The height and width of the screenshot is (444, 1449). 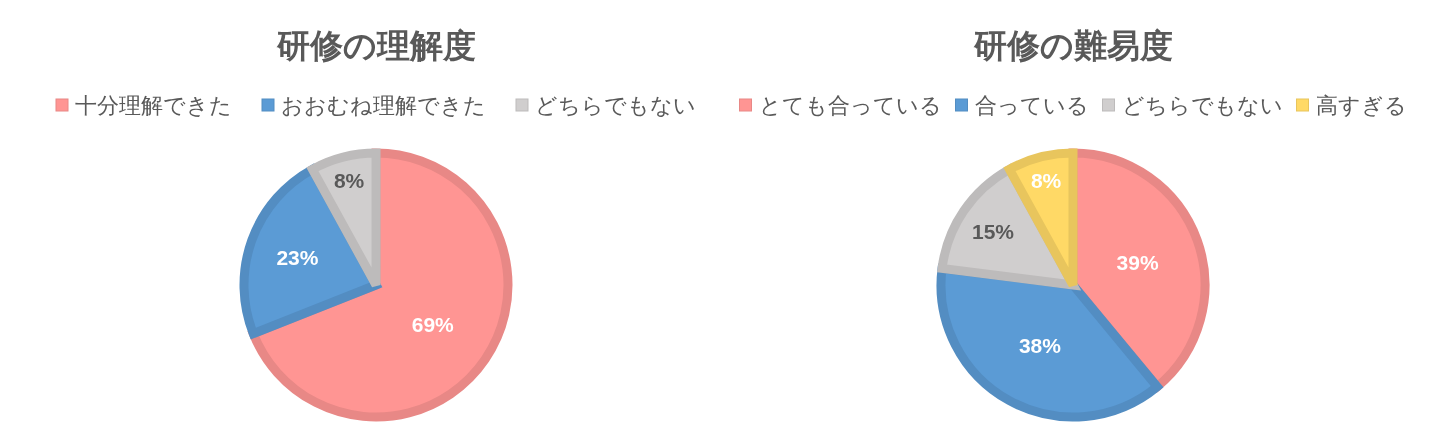 What do you see at coordinates (840, 105) in the screenshot?
I see `legend-item: とても合っている` at bounding box center [840, 105].